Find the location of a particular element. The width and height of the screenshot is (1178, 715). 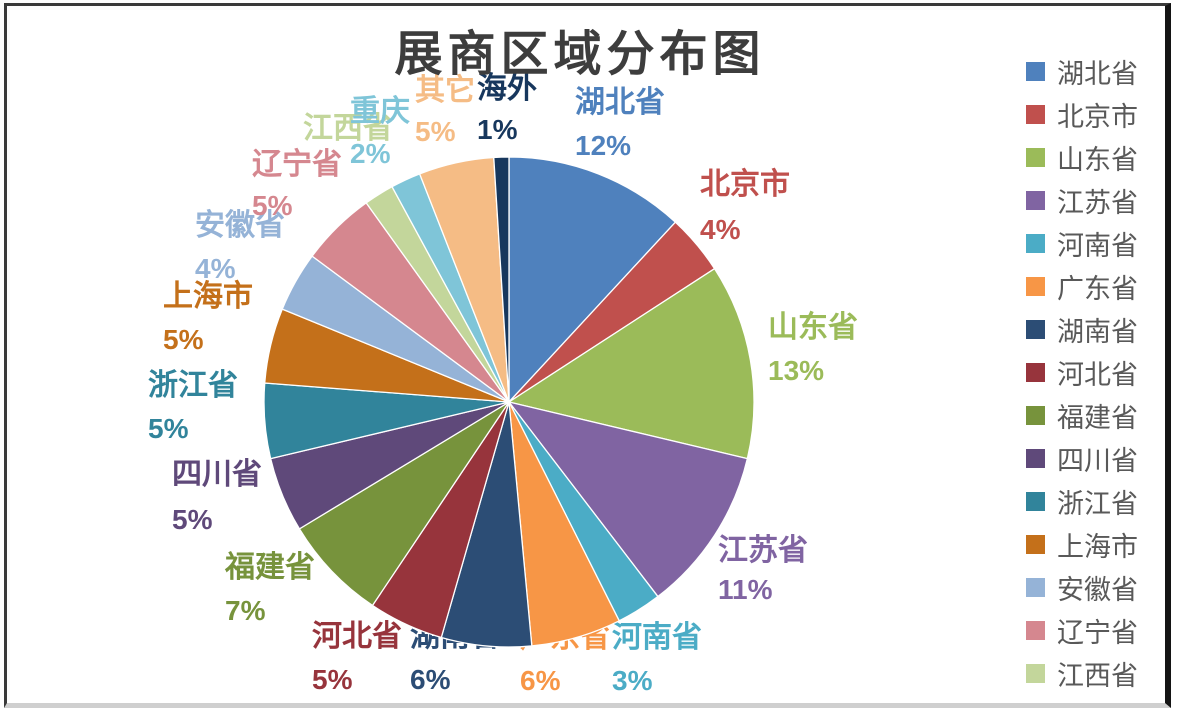

slice-label-name: 河北省 is located at coordinates (357, 636).